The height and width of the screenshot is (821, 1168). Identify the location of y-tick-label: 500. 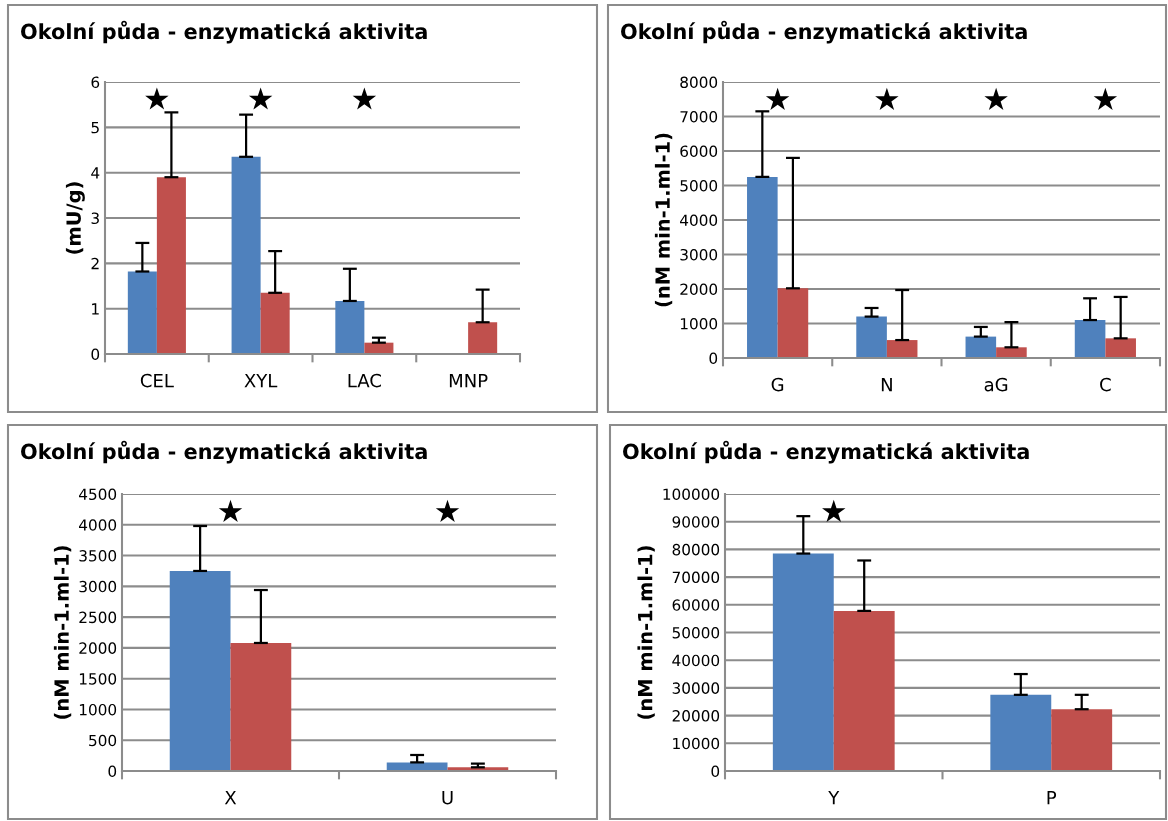
(103, 740).